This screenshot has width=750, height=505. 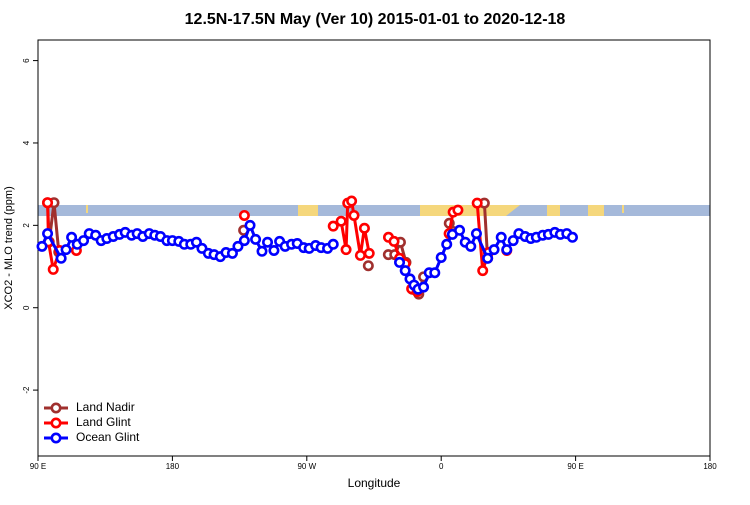 I want to click on x-tick-label: 0, so click(x=441, y=466).